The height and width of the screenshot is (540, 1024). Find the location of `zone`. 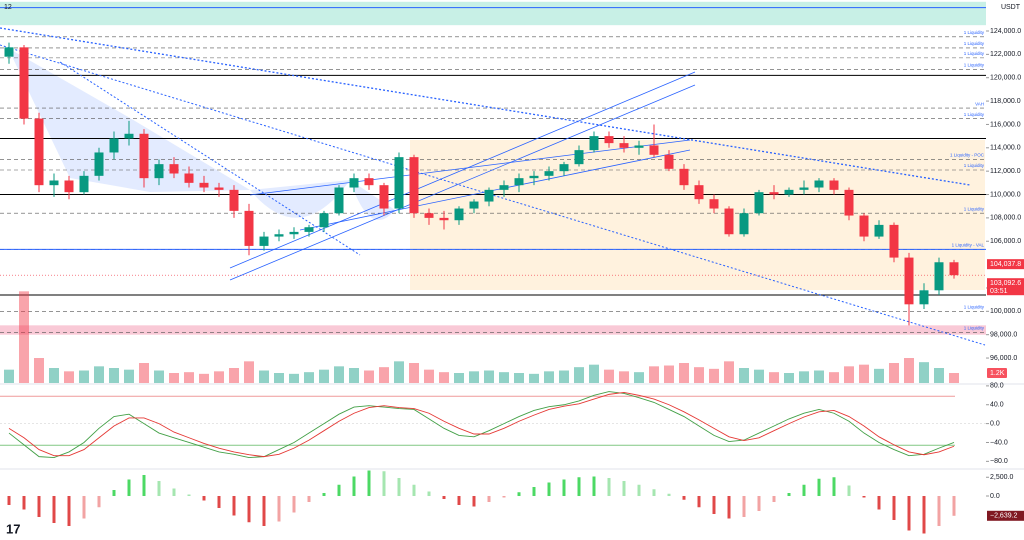

zone is located at coordinates (493, 330).